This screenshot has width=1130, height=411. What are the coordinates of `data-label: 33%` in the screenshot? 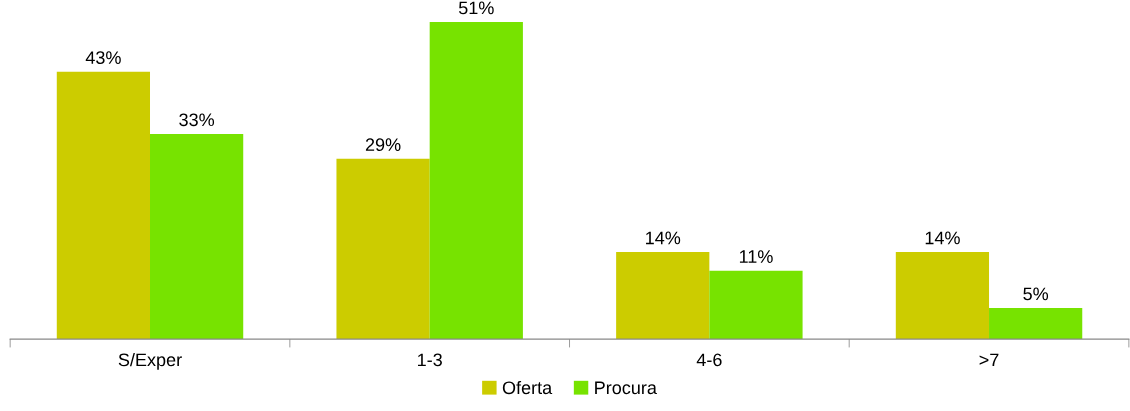 It's located at (197, 120).